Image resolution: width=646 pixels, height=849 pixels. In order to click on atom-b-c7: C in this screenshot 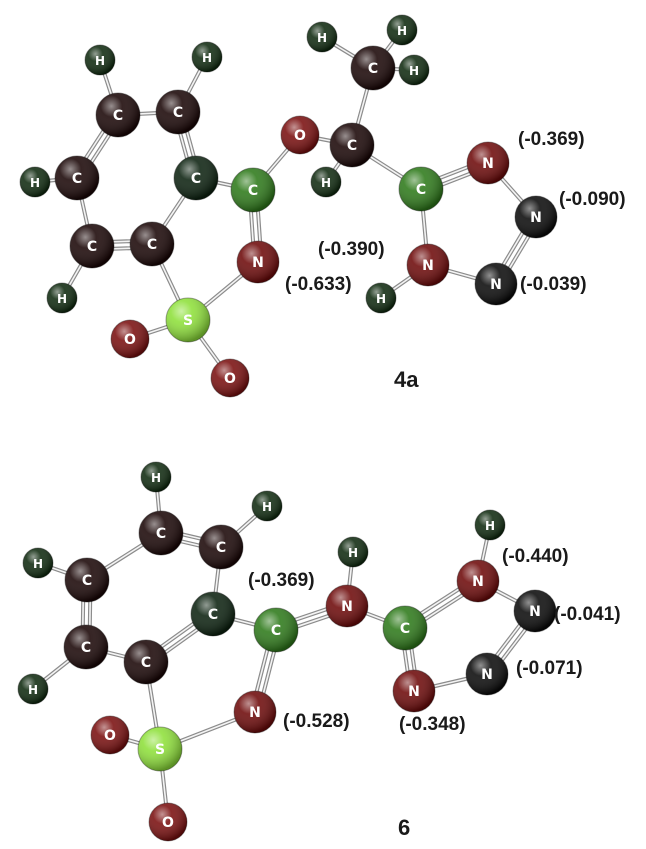, I will do `click(276, 630)`.